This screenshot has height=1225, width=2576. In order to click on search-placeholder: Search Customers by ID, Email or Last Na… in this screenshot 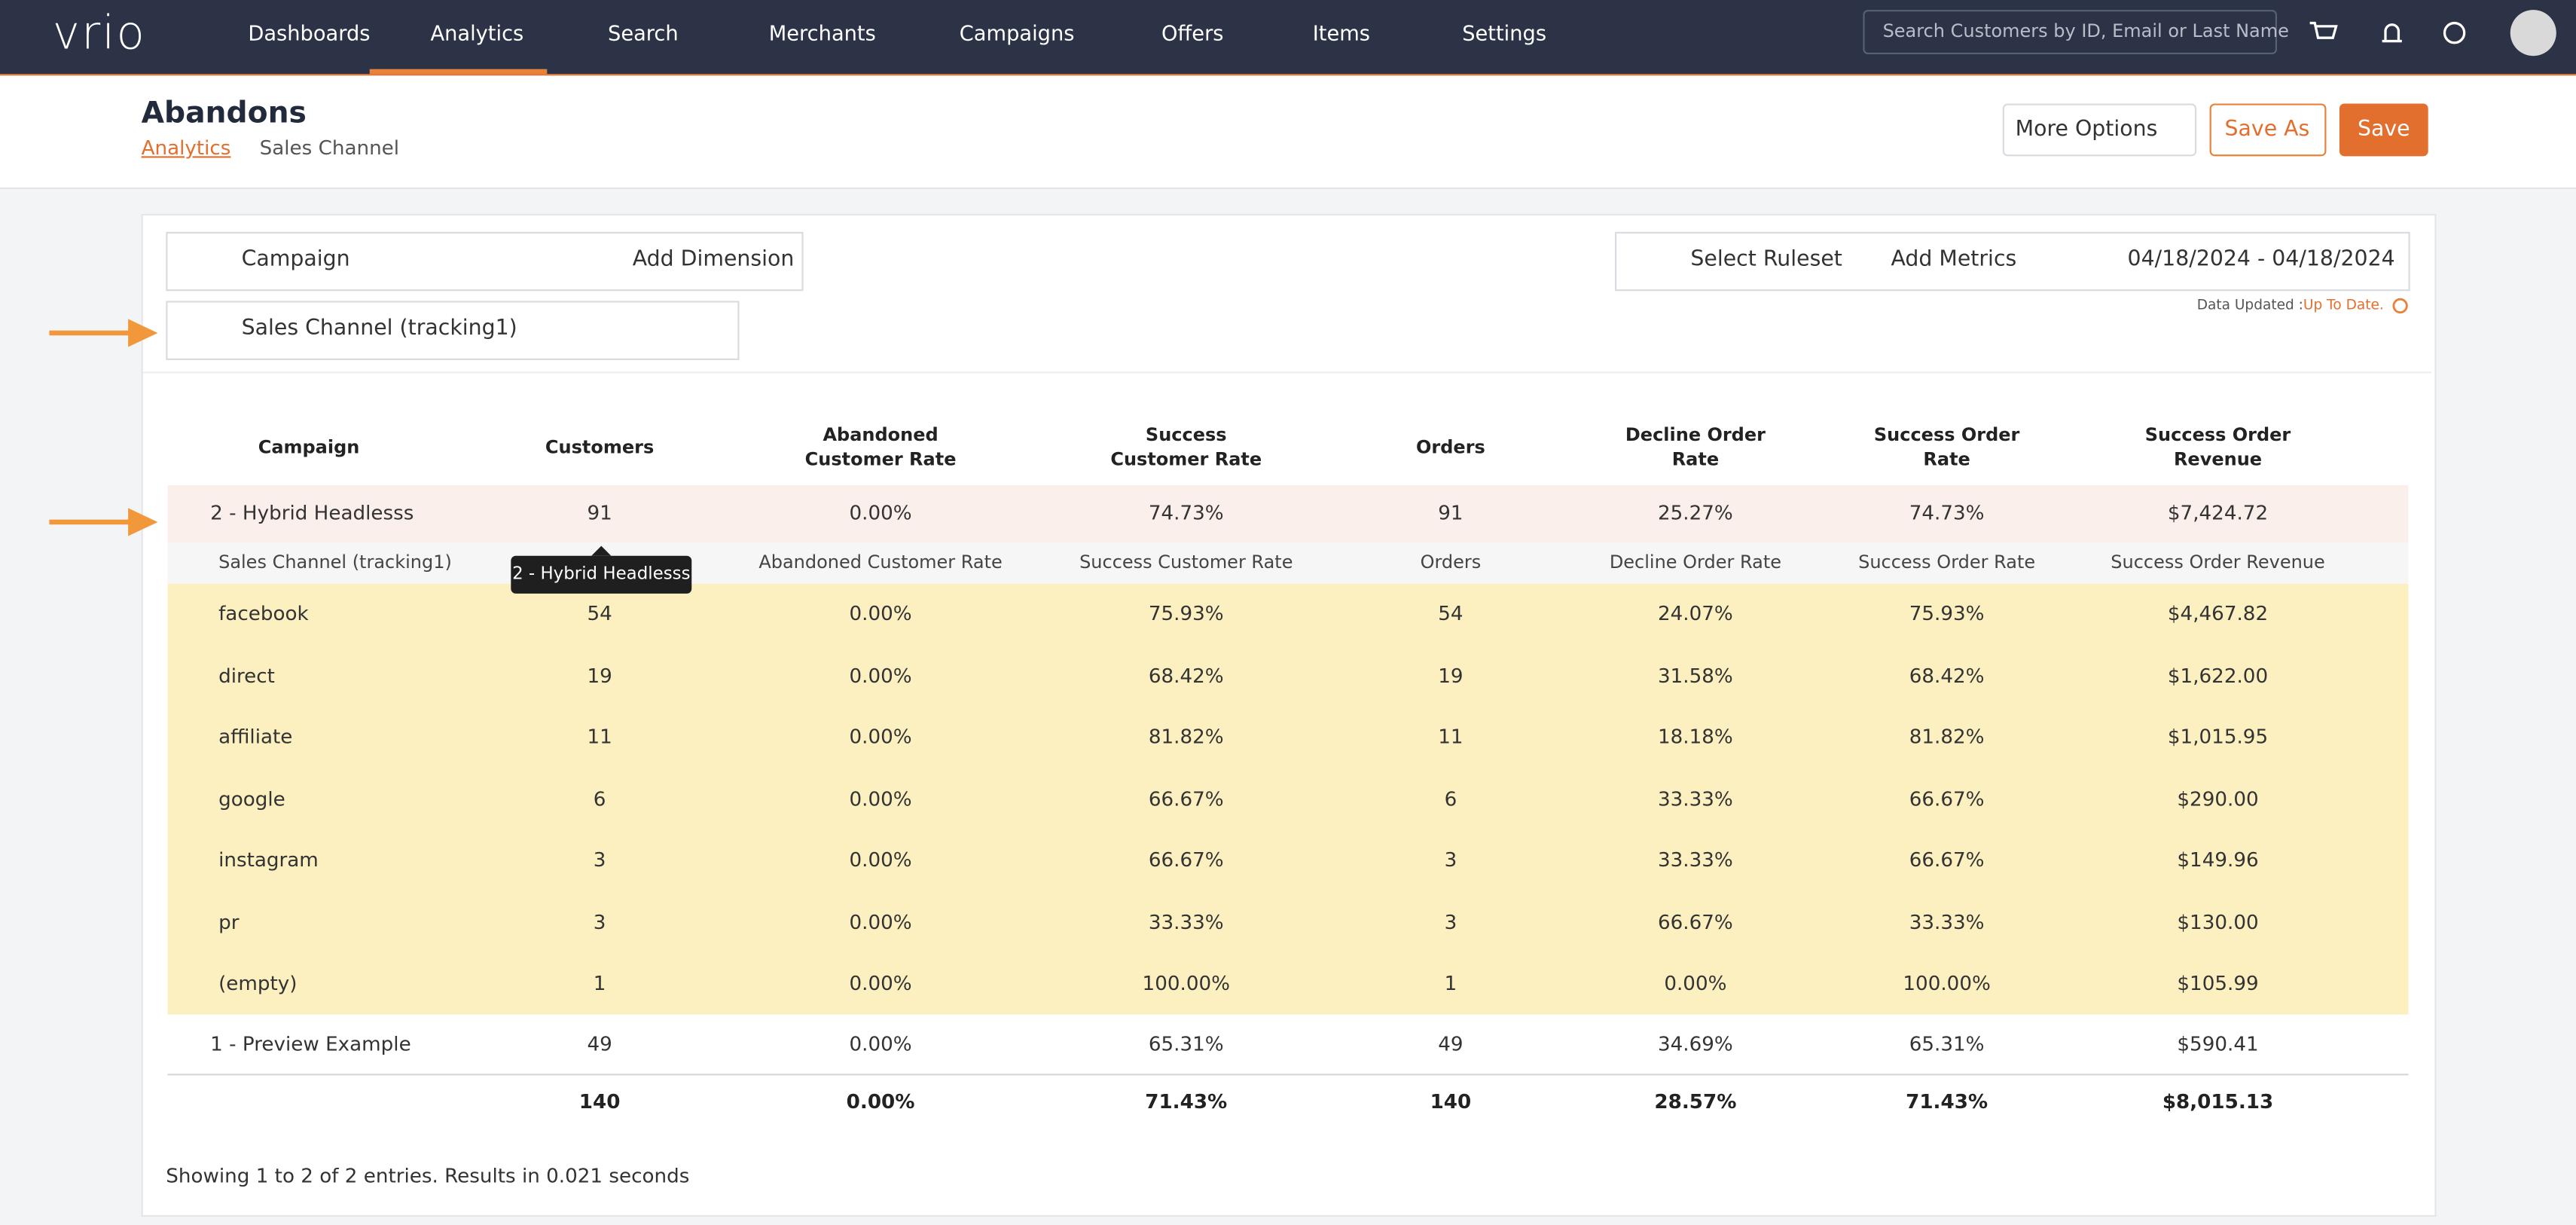, I will do `click(2085, 31)`.